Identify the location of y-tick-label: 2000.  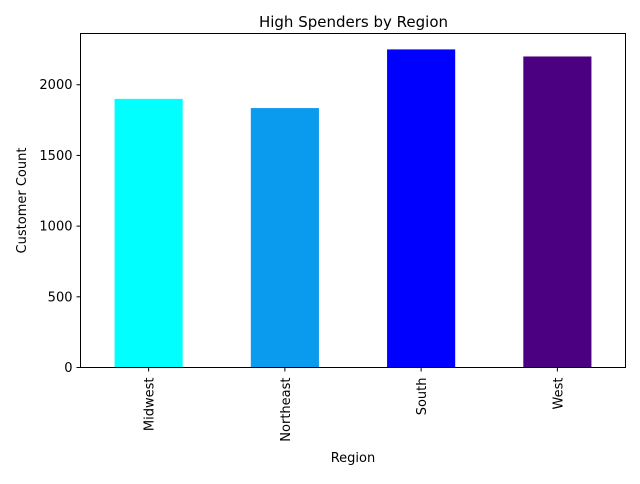
(55, 85).